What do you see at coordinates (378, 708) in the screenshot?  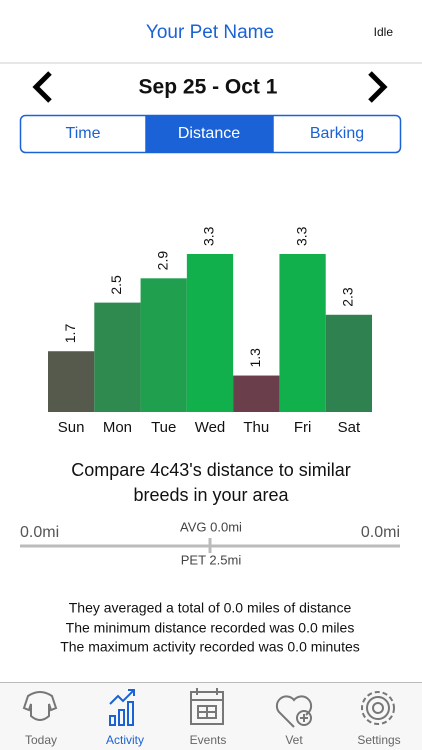 I see `icon-settings` at bounding box center [378, 708].